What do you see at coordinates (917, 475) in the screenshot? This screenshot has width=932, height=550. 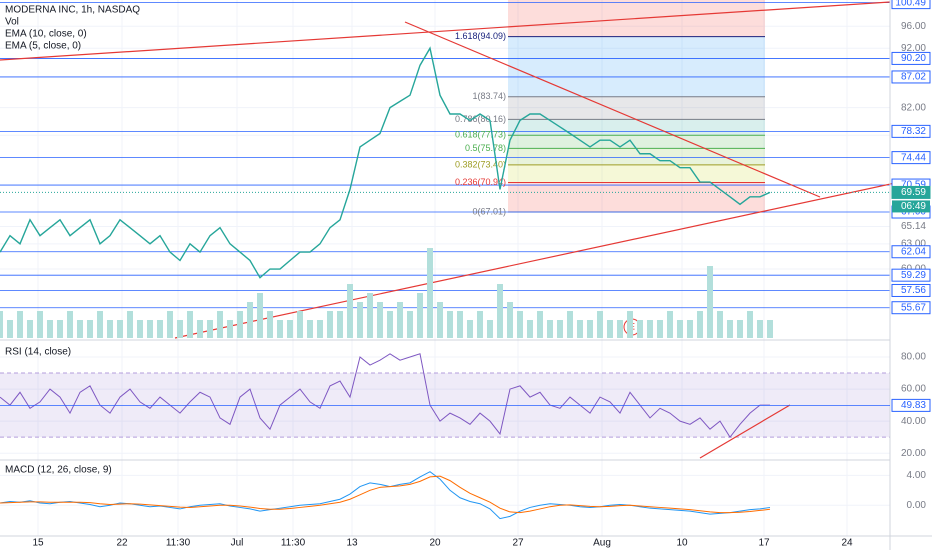 I see `y-tick-label: 4.00` at bounding box center [917, 475].